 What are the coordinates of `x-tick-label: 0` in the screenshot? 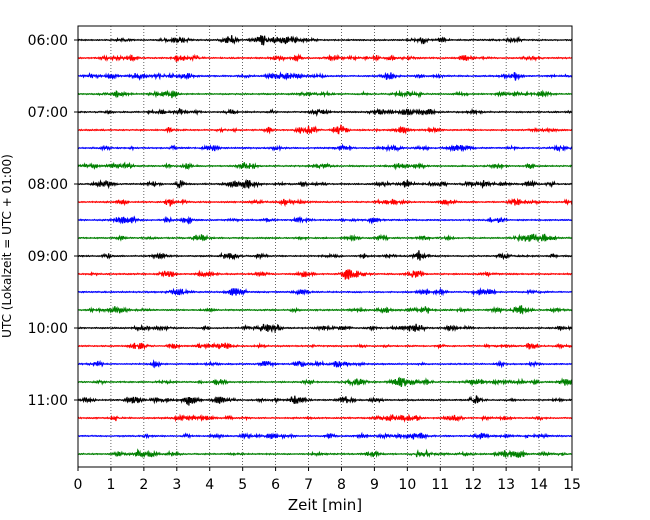 It's located at (78, 485).